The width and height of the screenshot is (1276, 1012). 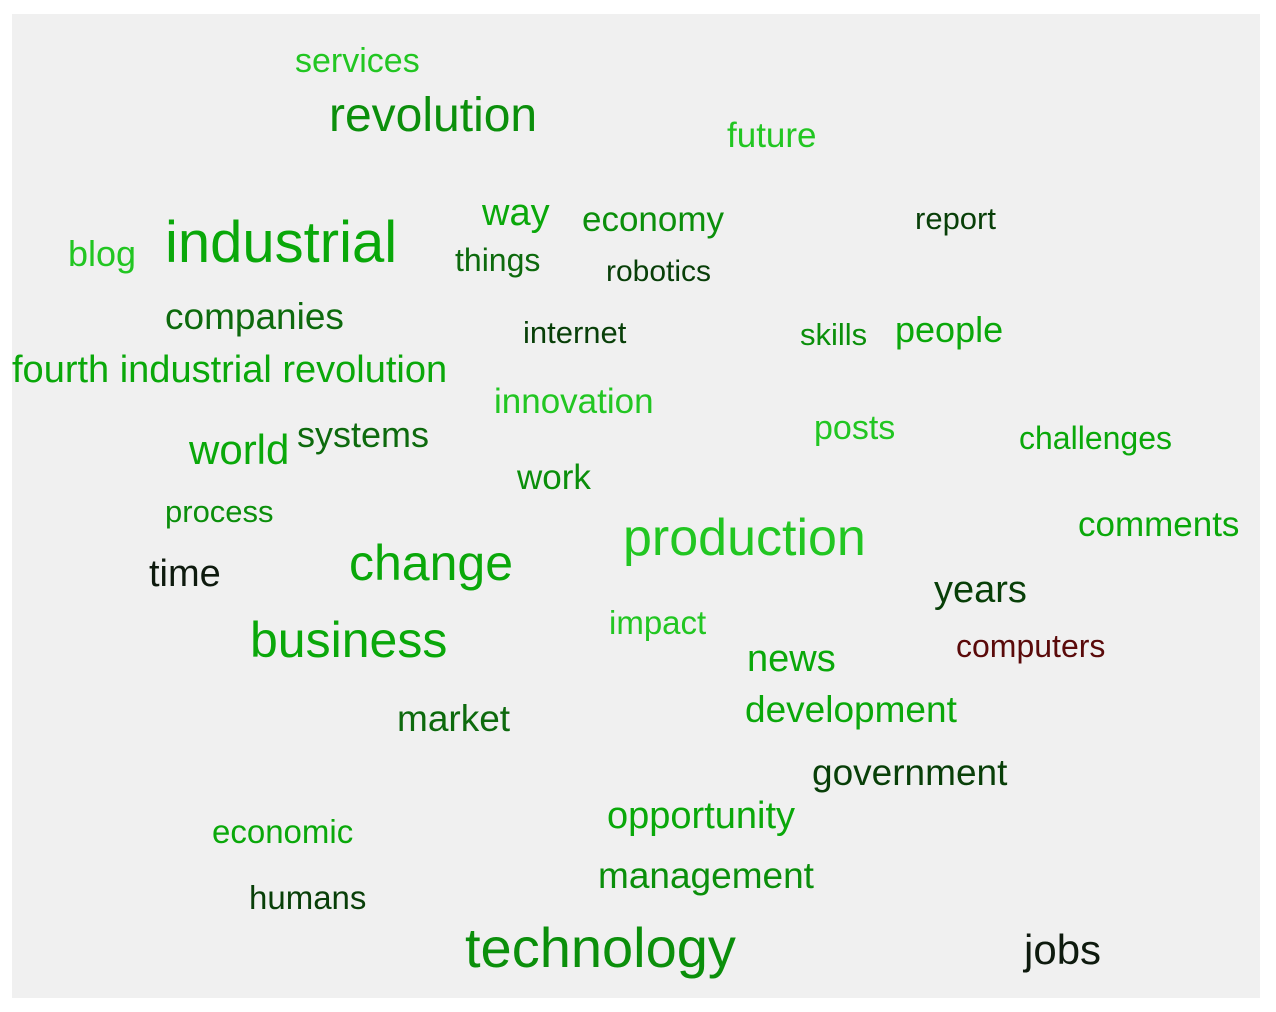 I want to click on word-government: government, so click(x=910, y=772).